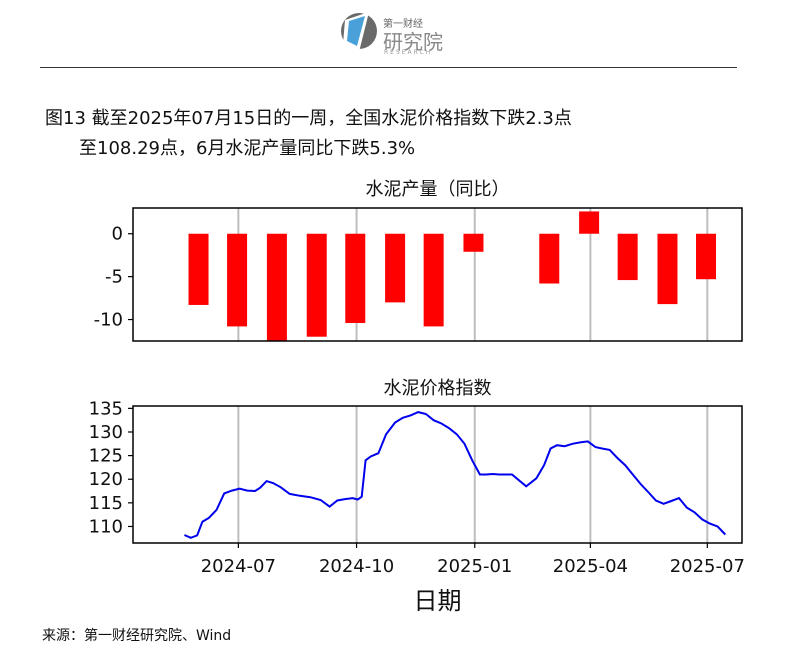 This screenshot has width=797, height=672. Describe the element at coordinates (474, 566) in the screenshot. I see `line-x-tick-label: 2025-01` at that location.